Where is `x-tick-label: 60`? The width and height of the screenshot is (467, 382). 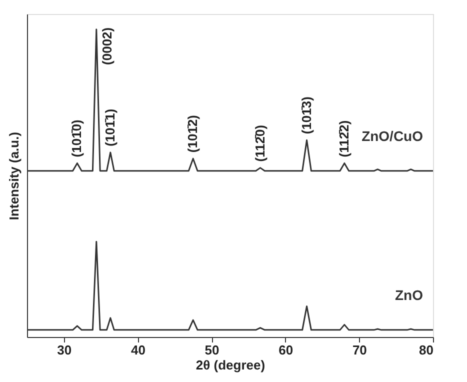
x-tick-label: 60 is located at coordinates (286, 350).